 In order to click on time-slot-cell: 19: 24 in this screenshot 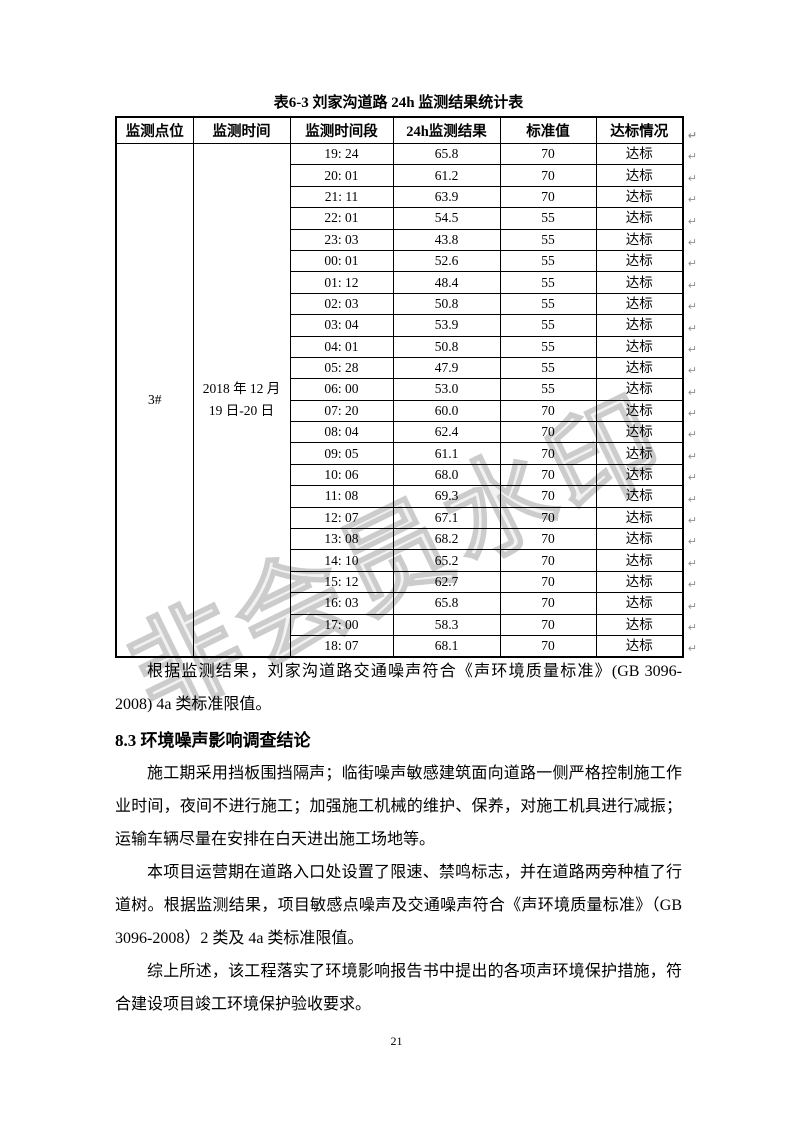, I will do `click(341, 154)`.